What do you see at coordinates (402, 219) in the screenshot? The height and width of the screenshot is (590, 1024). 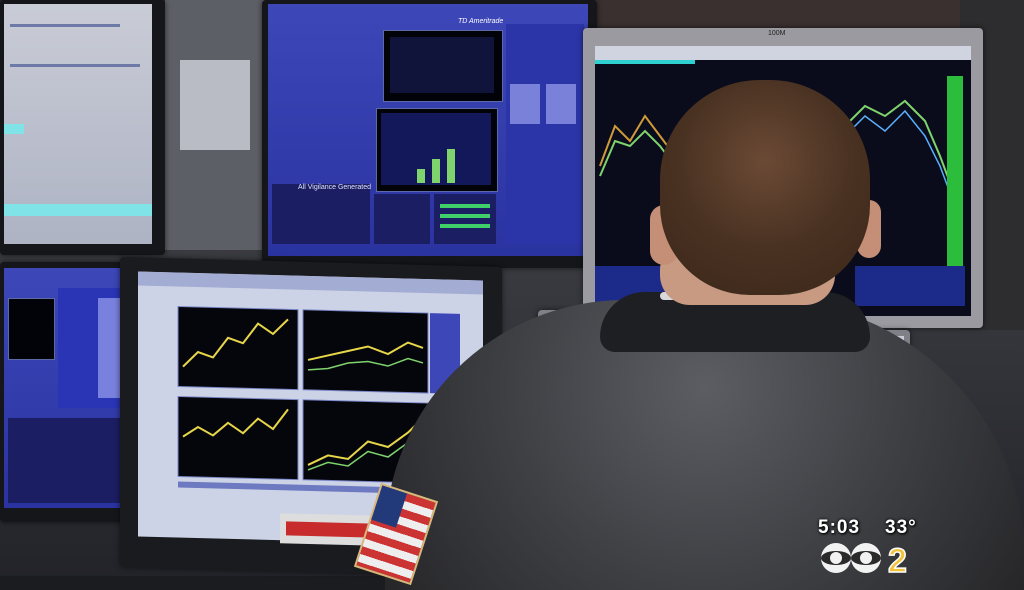 I see `data-panel-mid` at bounding box center [402, 219].